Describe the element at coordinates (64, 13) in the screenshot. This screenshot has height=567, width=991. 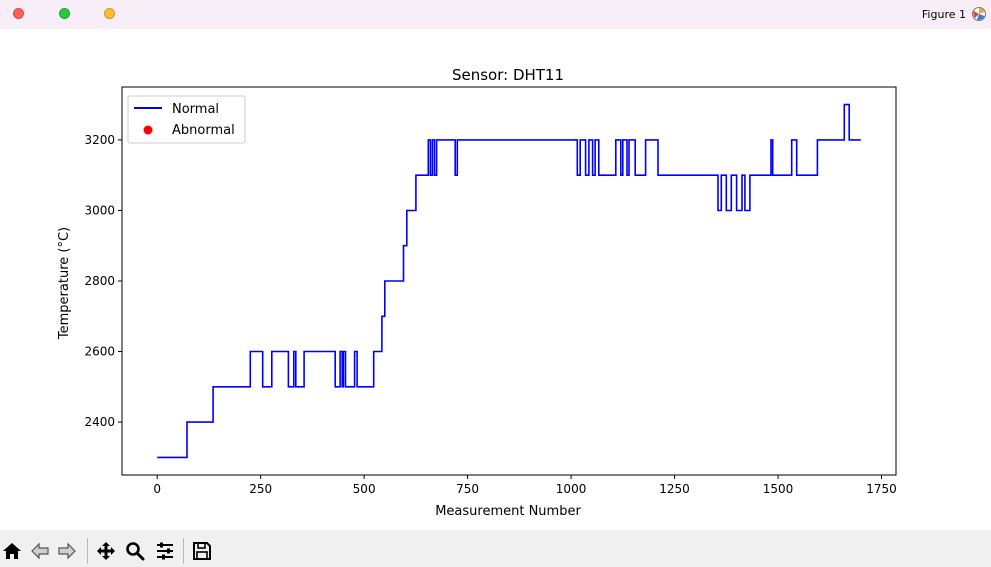
I see `minimize-window-button` at that location.